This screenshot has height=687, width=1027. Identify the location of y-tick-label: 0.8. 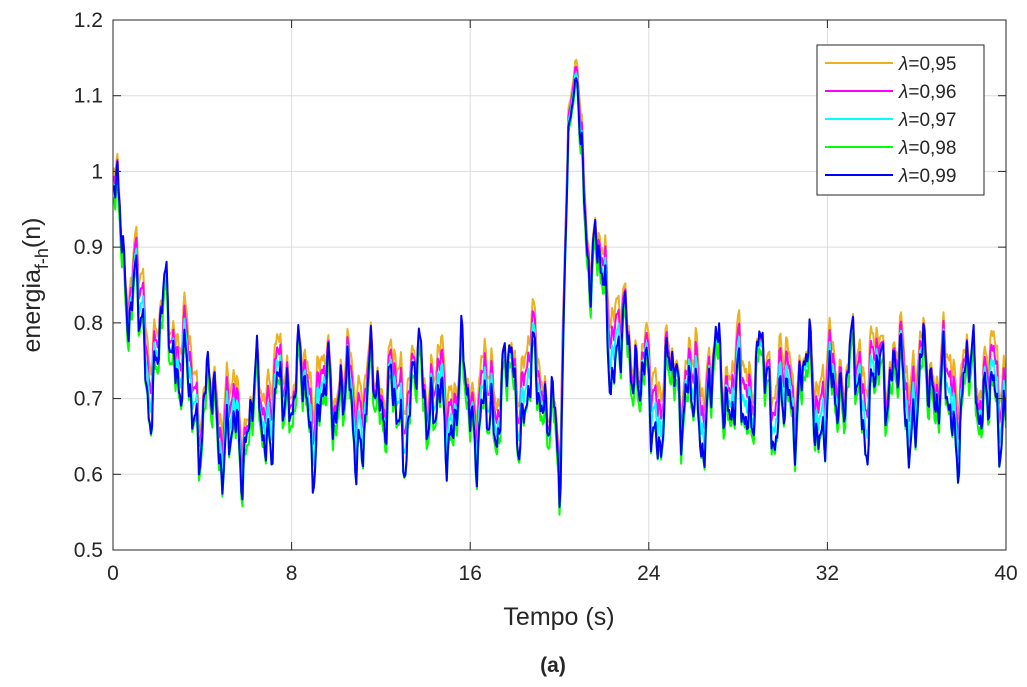
(88, 323).